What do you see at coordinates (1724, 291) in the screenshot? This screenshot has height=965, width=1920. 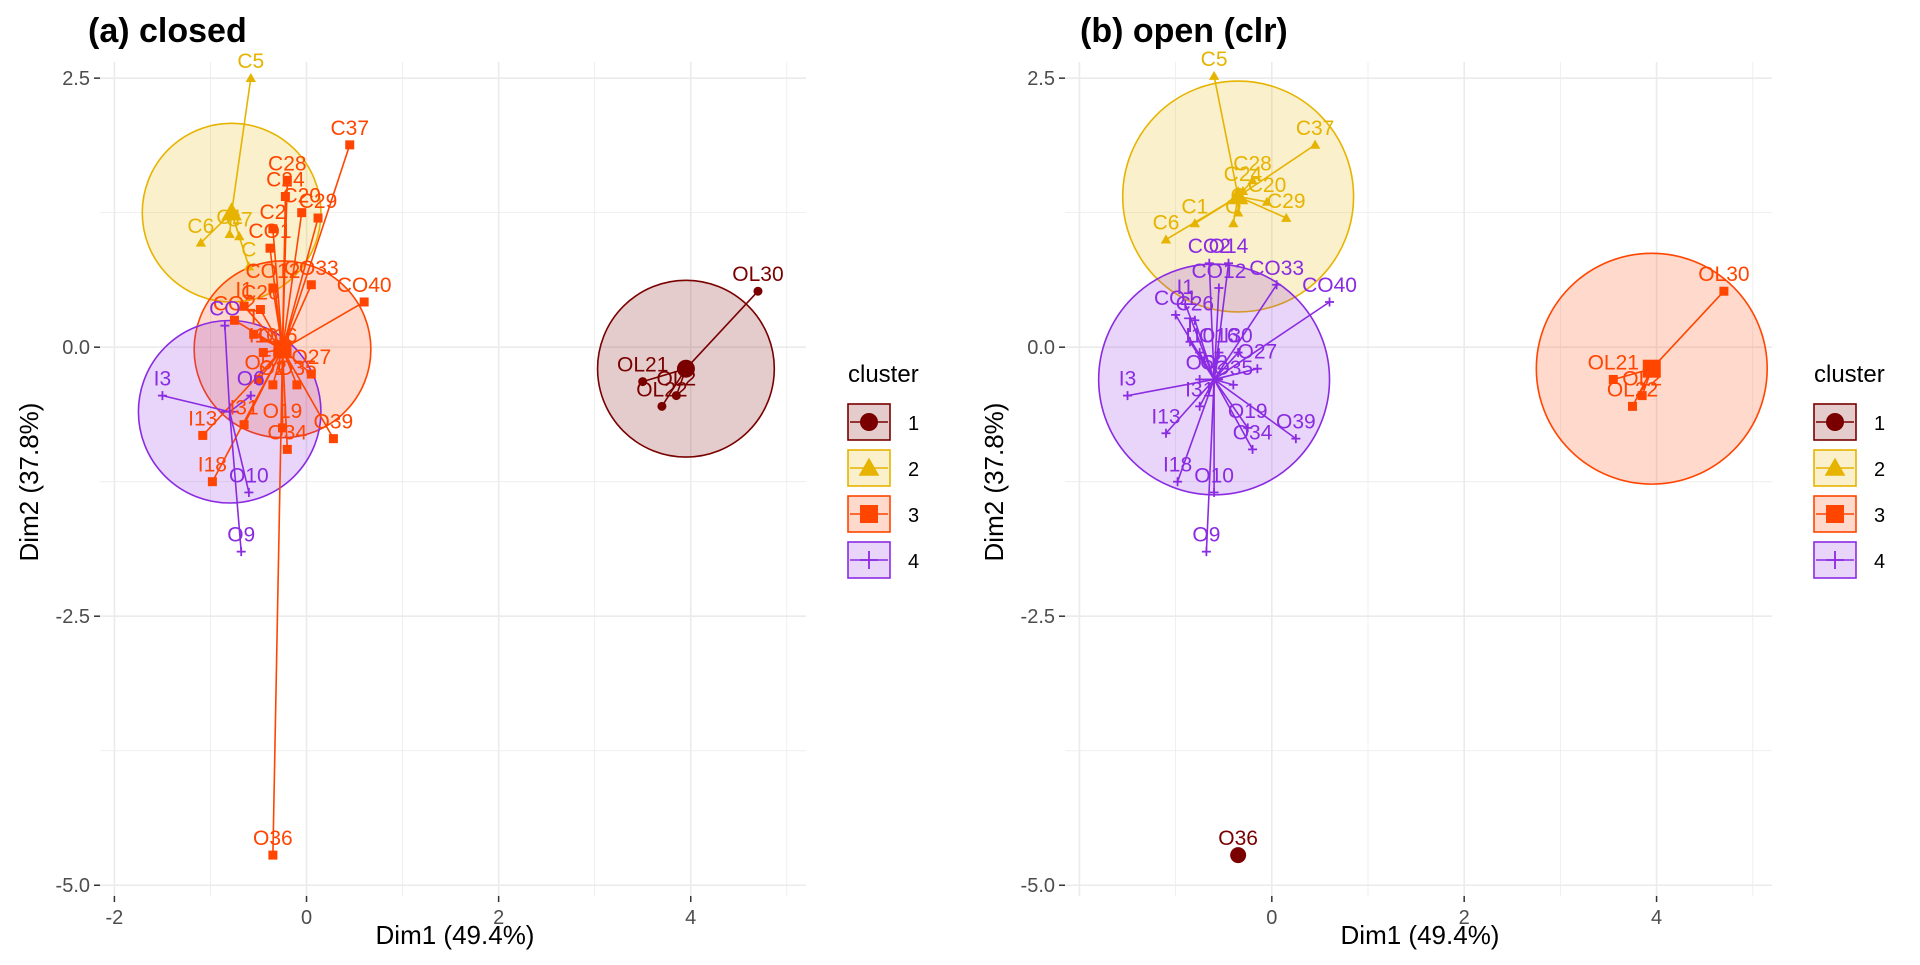 I see `point-OL30` at bounding box center [1724, 291].